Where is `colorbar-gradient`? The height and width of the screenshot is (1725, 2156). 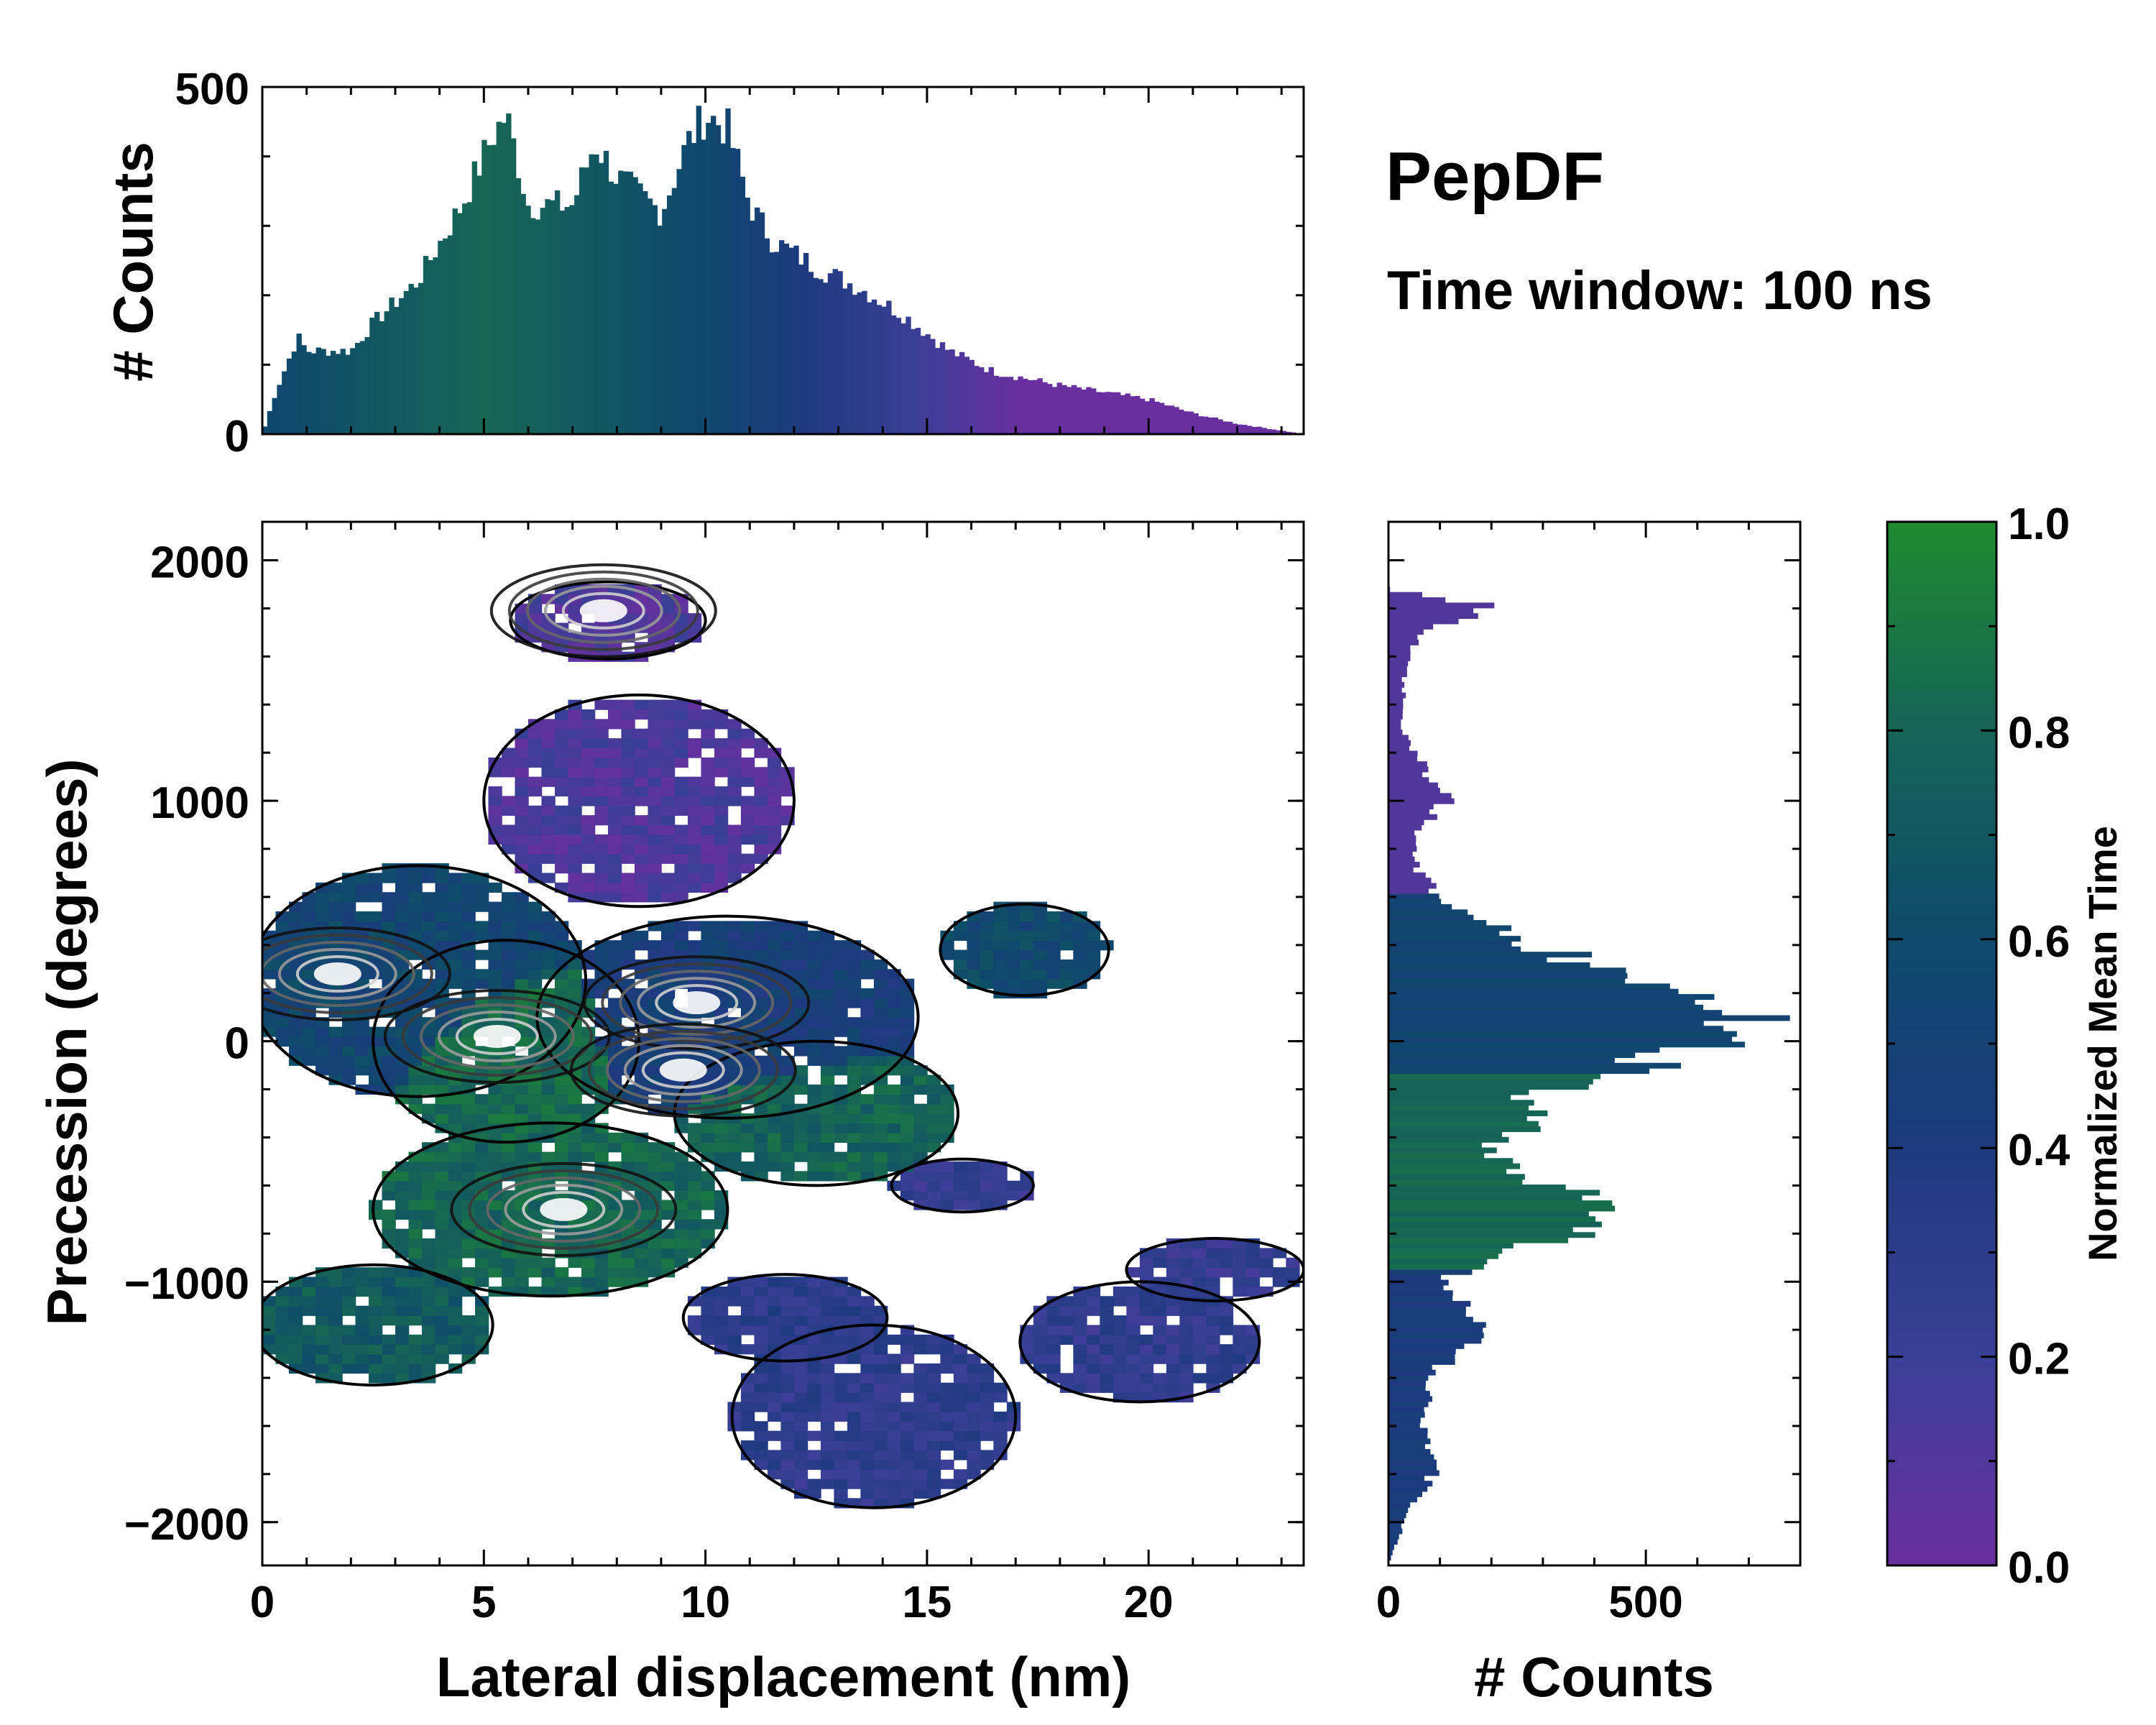
colorbar-gradient is located at coordinates (1941, 1043).